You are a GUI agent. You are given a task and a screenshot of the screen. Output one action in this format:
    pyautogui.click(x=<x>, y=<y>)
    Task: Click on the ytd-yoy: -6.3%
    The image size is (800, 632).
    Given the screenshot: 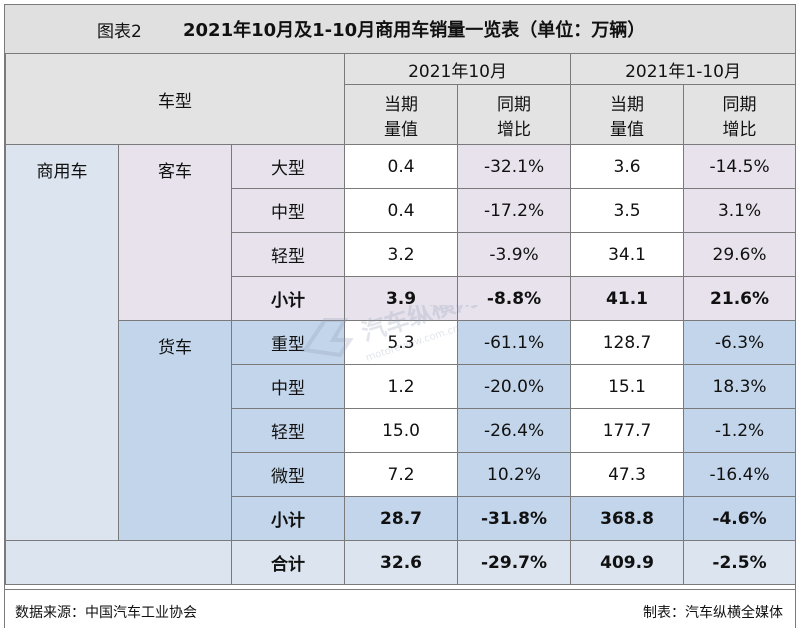 What is the action you would take?
    pyautogui.click(x=740, y=342)
    